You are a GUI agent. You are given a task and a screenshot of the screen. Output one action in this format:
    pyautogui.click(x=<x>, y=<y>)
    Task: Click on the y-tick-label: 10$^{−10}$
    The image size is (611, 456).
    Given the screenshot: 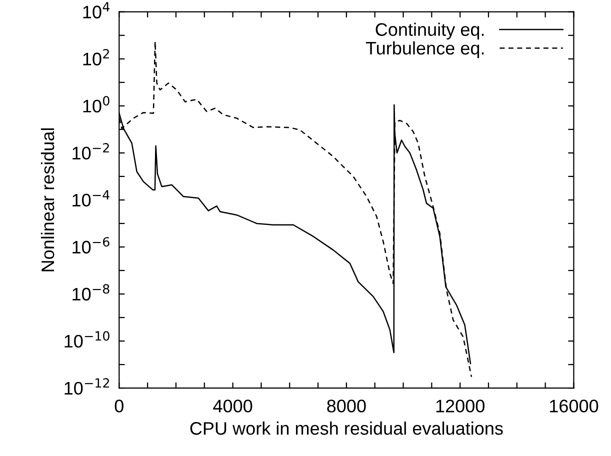 What is the action you would take?
    pyautogui.click(x=87, y=339)
    